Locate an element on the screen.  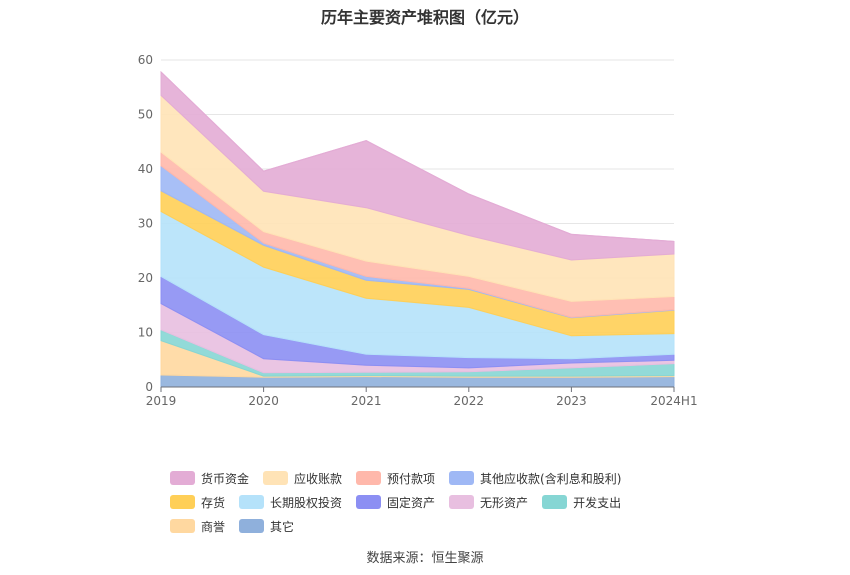
legend-label: 存货 is located at coordinates (213, 502).